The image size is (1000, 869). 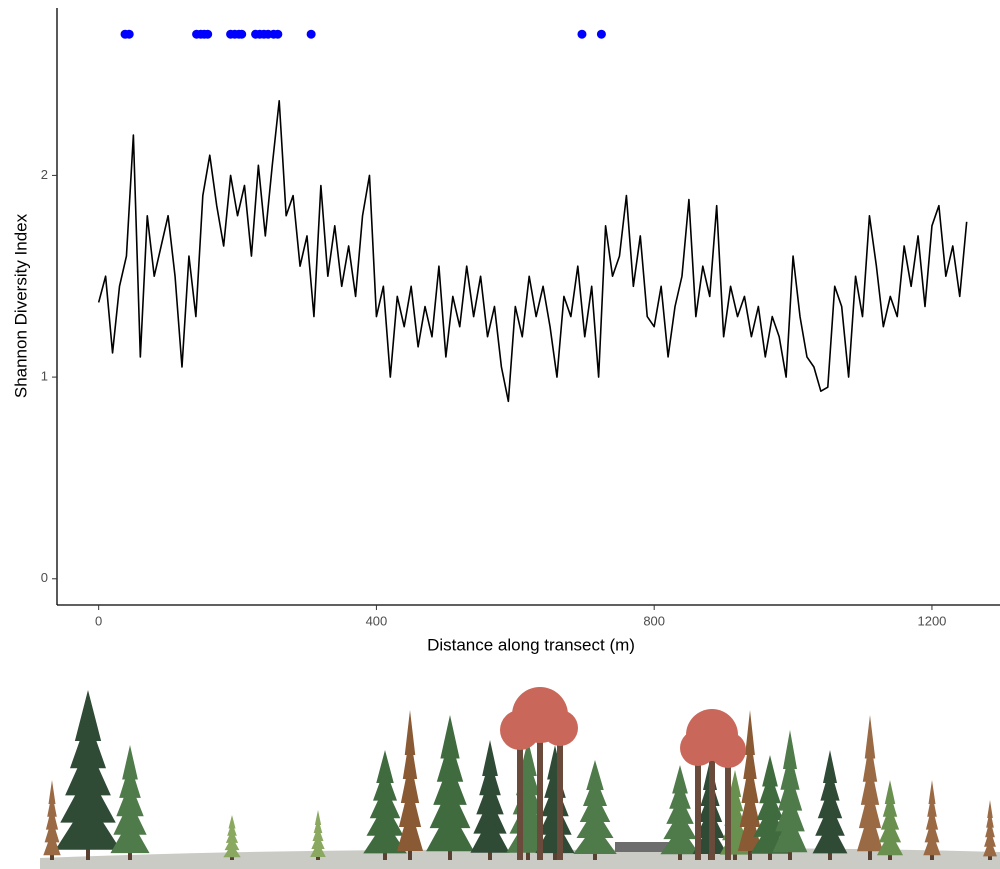 What do you see at coordinates (98, 620) in the screenshot?
I see `x-tick-label: 0` at bounding box center [98, 620].